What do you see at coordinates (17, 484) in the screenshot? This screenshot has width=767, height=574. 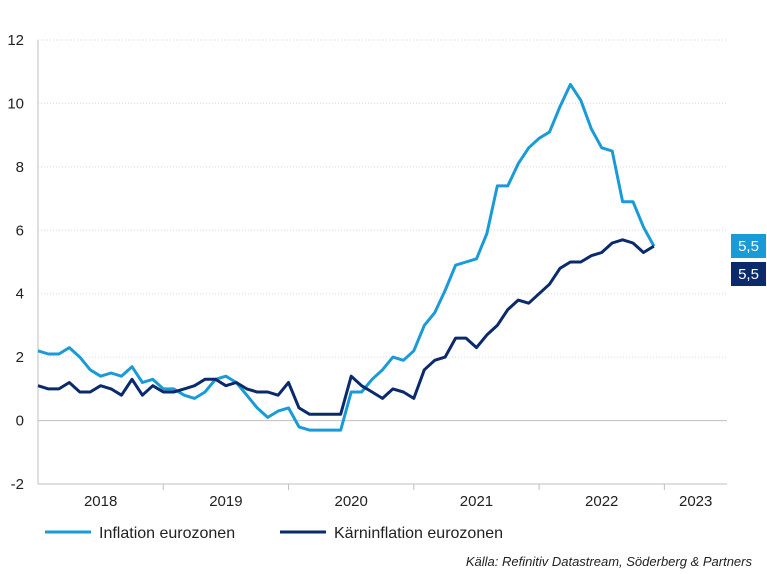 I see `y-tick-label: -2` at bounding box center [17, 484].